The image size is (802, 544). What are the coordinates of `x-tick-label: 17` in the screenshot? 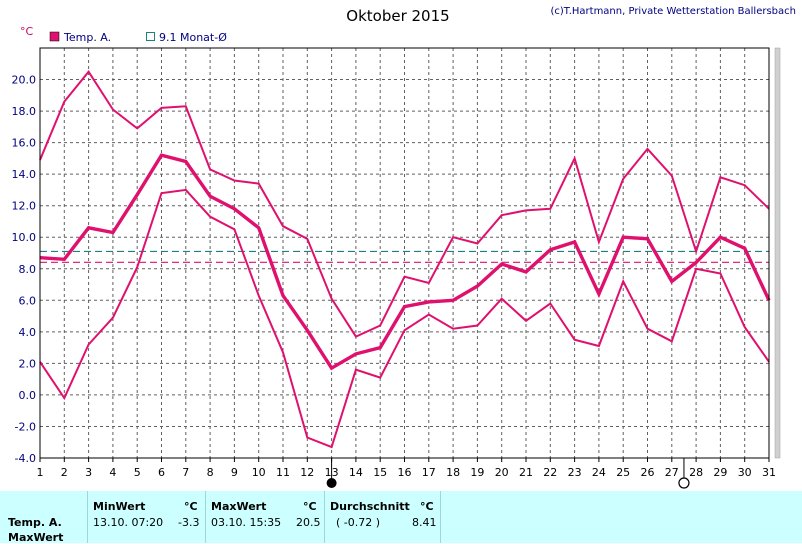 It's located at (429, 472).